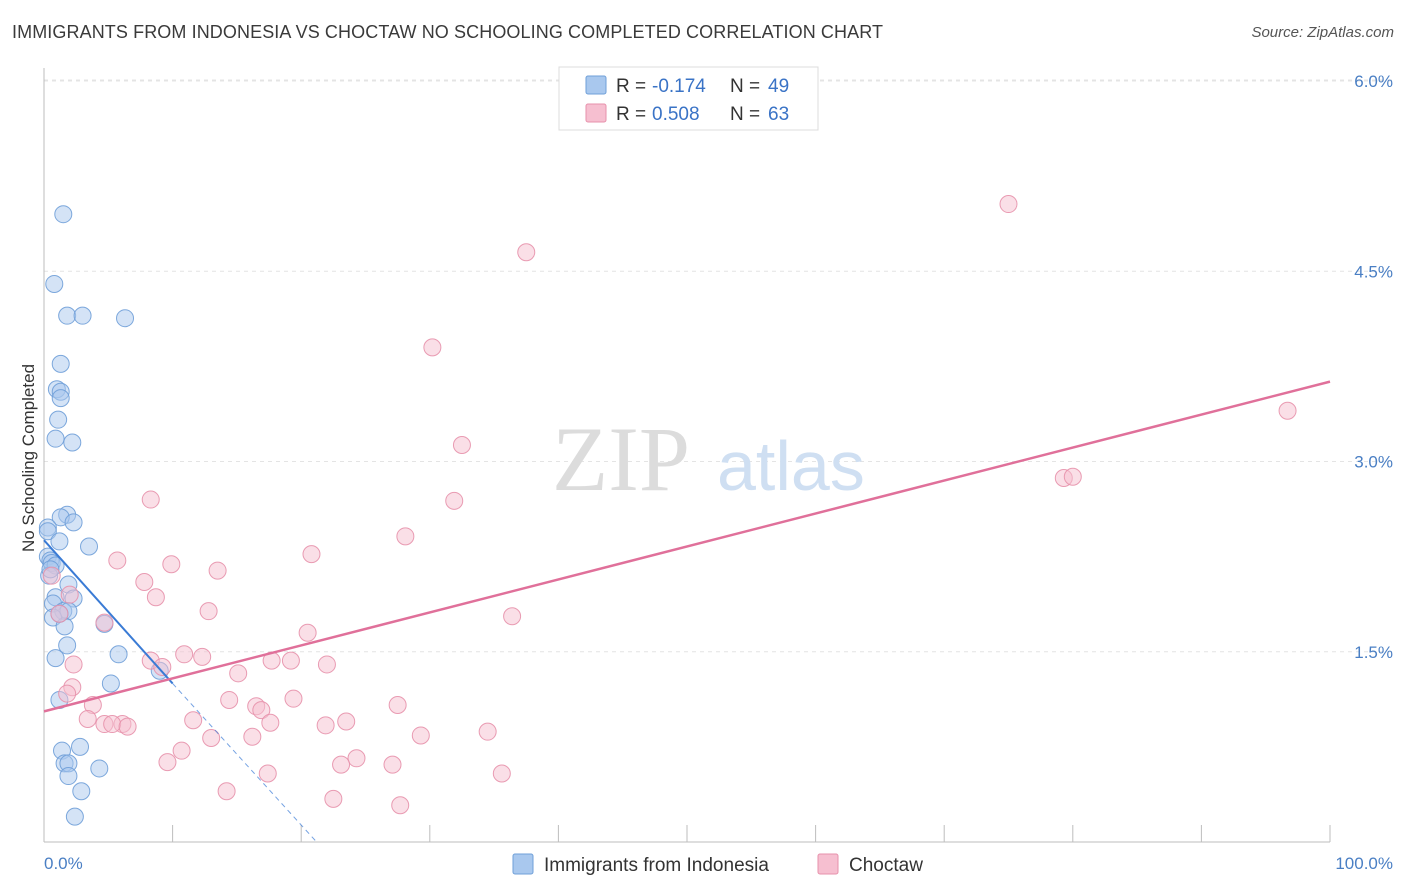  What do you see at coordinates (778, 86) in the screenshot?
I see `legend-n-value-0: 49` at bounding box center [778, 86].